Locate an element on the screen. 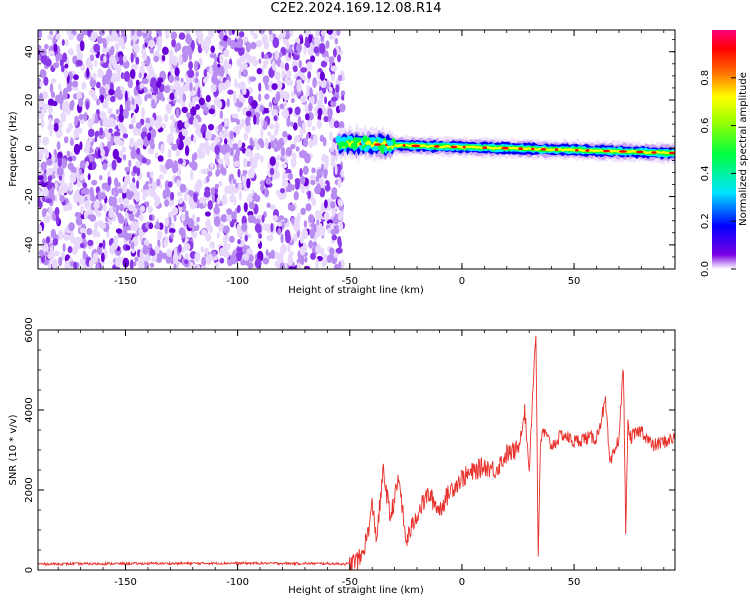 Image resolution: width=750 pixels, height=600 pixels. chart-title: C2E2.2024.169.12.08.R14 is located at coordinates (356, 8).